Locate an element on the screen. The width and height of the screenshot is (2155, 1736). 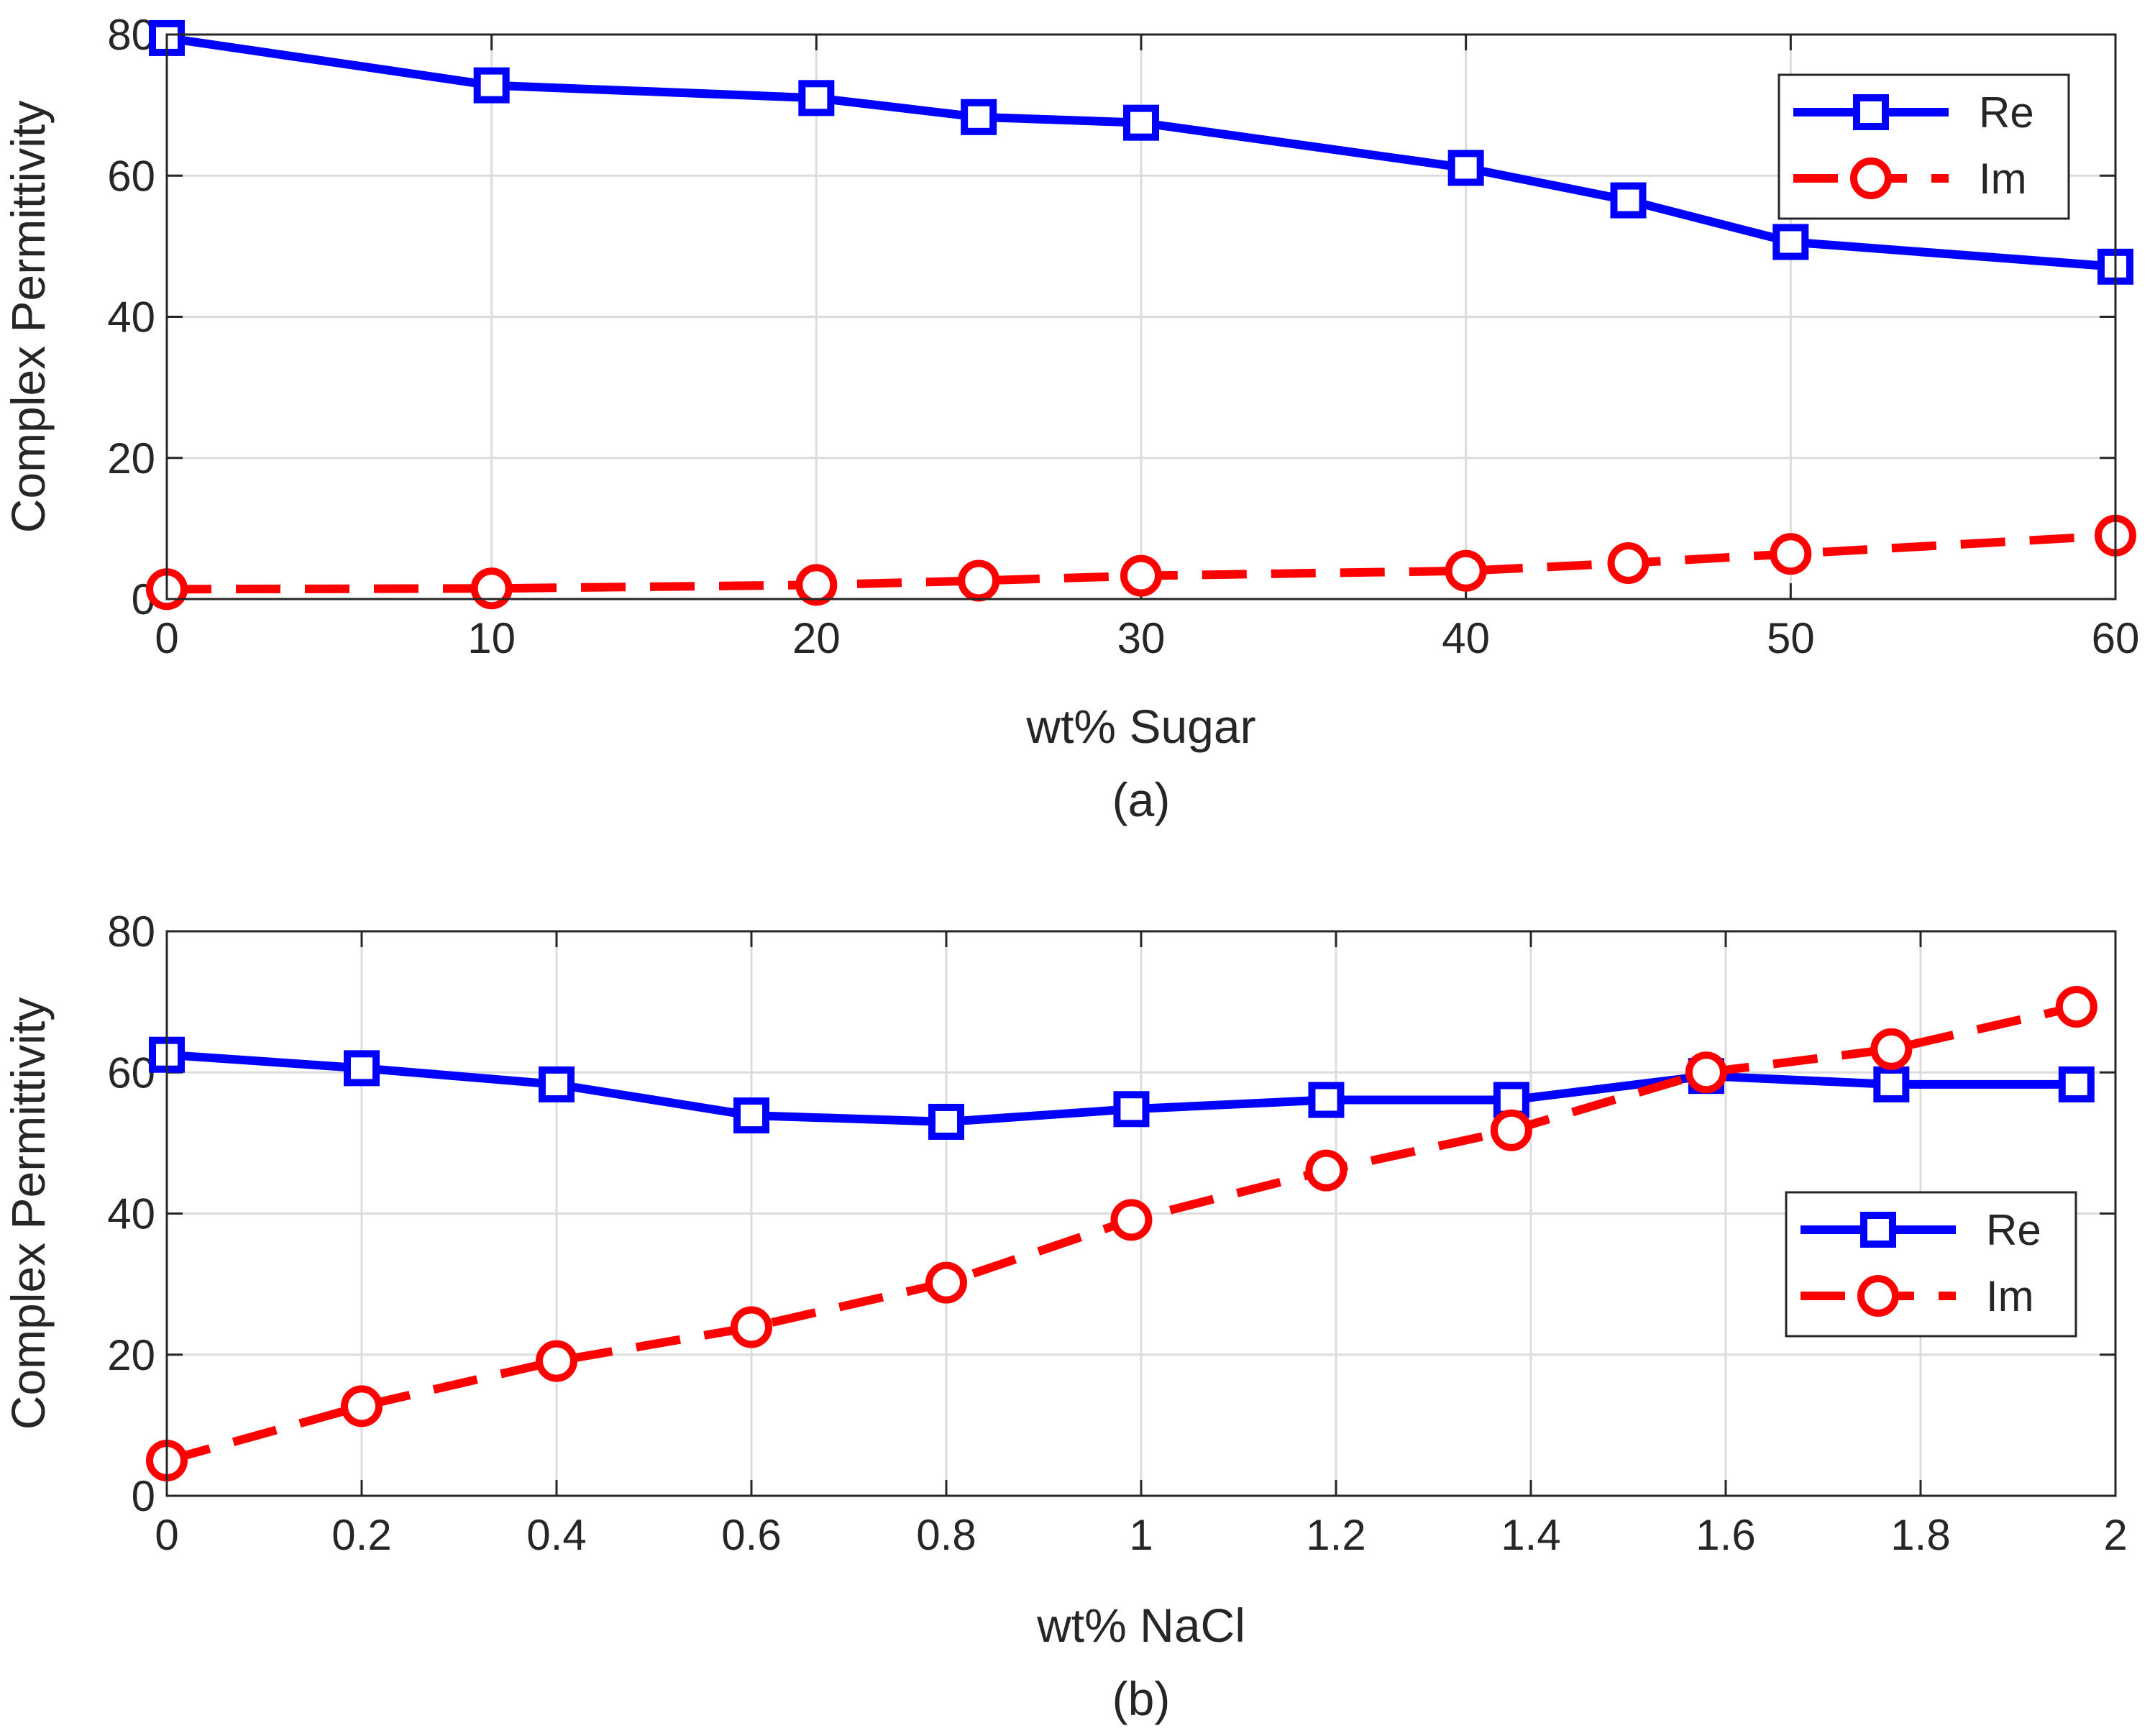
panel-caption: (b) is located at coordinates (1141, 1699).